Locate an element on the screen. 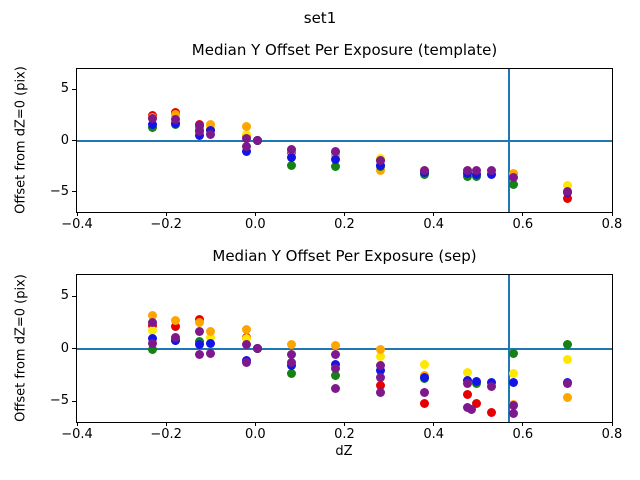 The width and height of the screenshot is (640, 480). x-tick-label: 0.6 is located at coordinates (523, 434).